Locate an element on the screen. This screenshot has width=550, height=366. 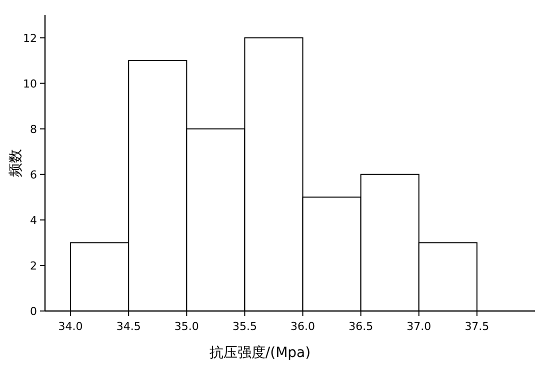
y-tick-label: 2 is located at coordinates (33, 265).